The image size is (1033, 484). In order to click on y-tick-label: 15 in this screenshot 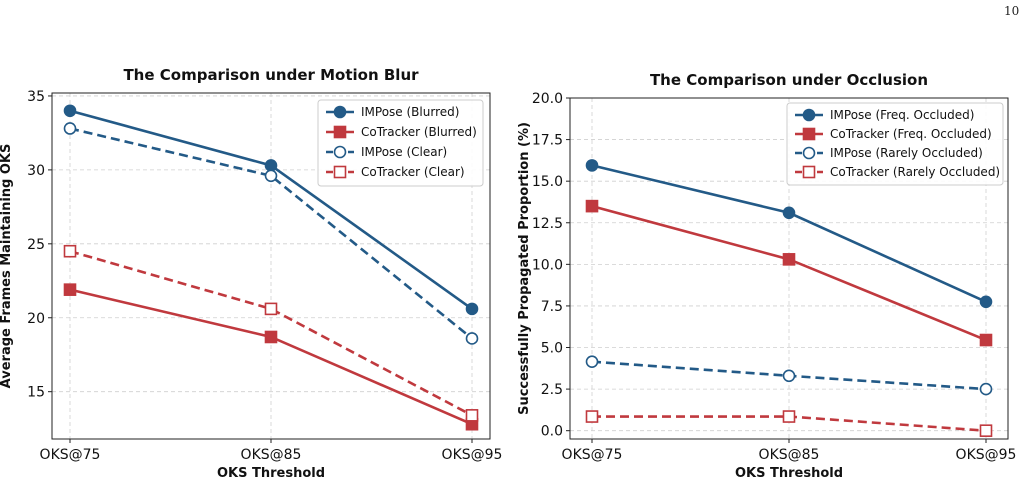, I will do `click(36, 393)`.